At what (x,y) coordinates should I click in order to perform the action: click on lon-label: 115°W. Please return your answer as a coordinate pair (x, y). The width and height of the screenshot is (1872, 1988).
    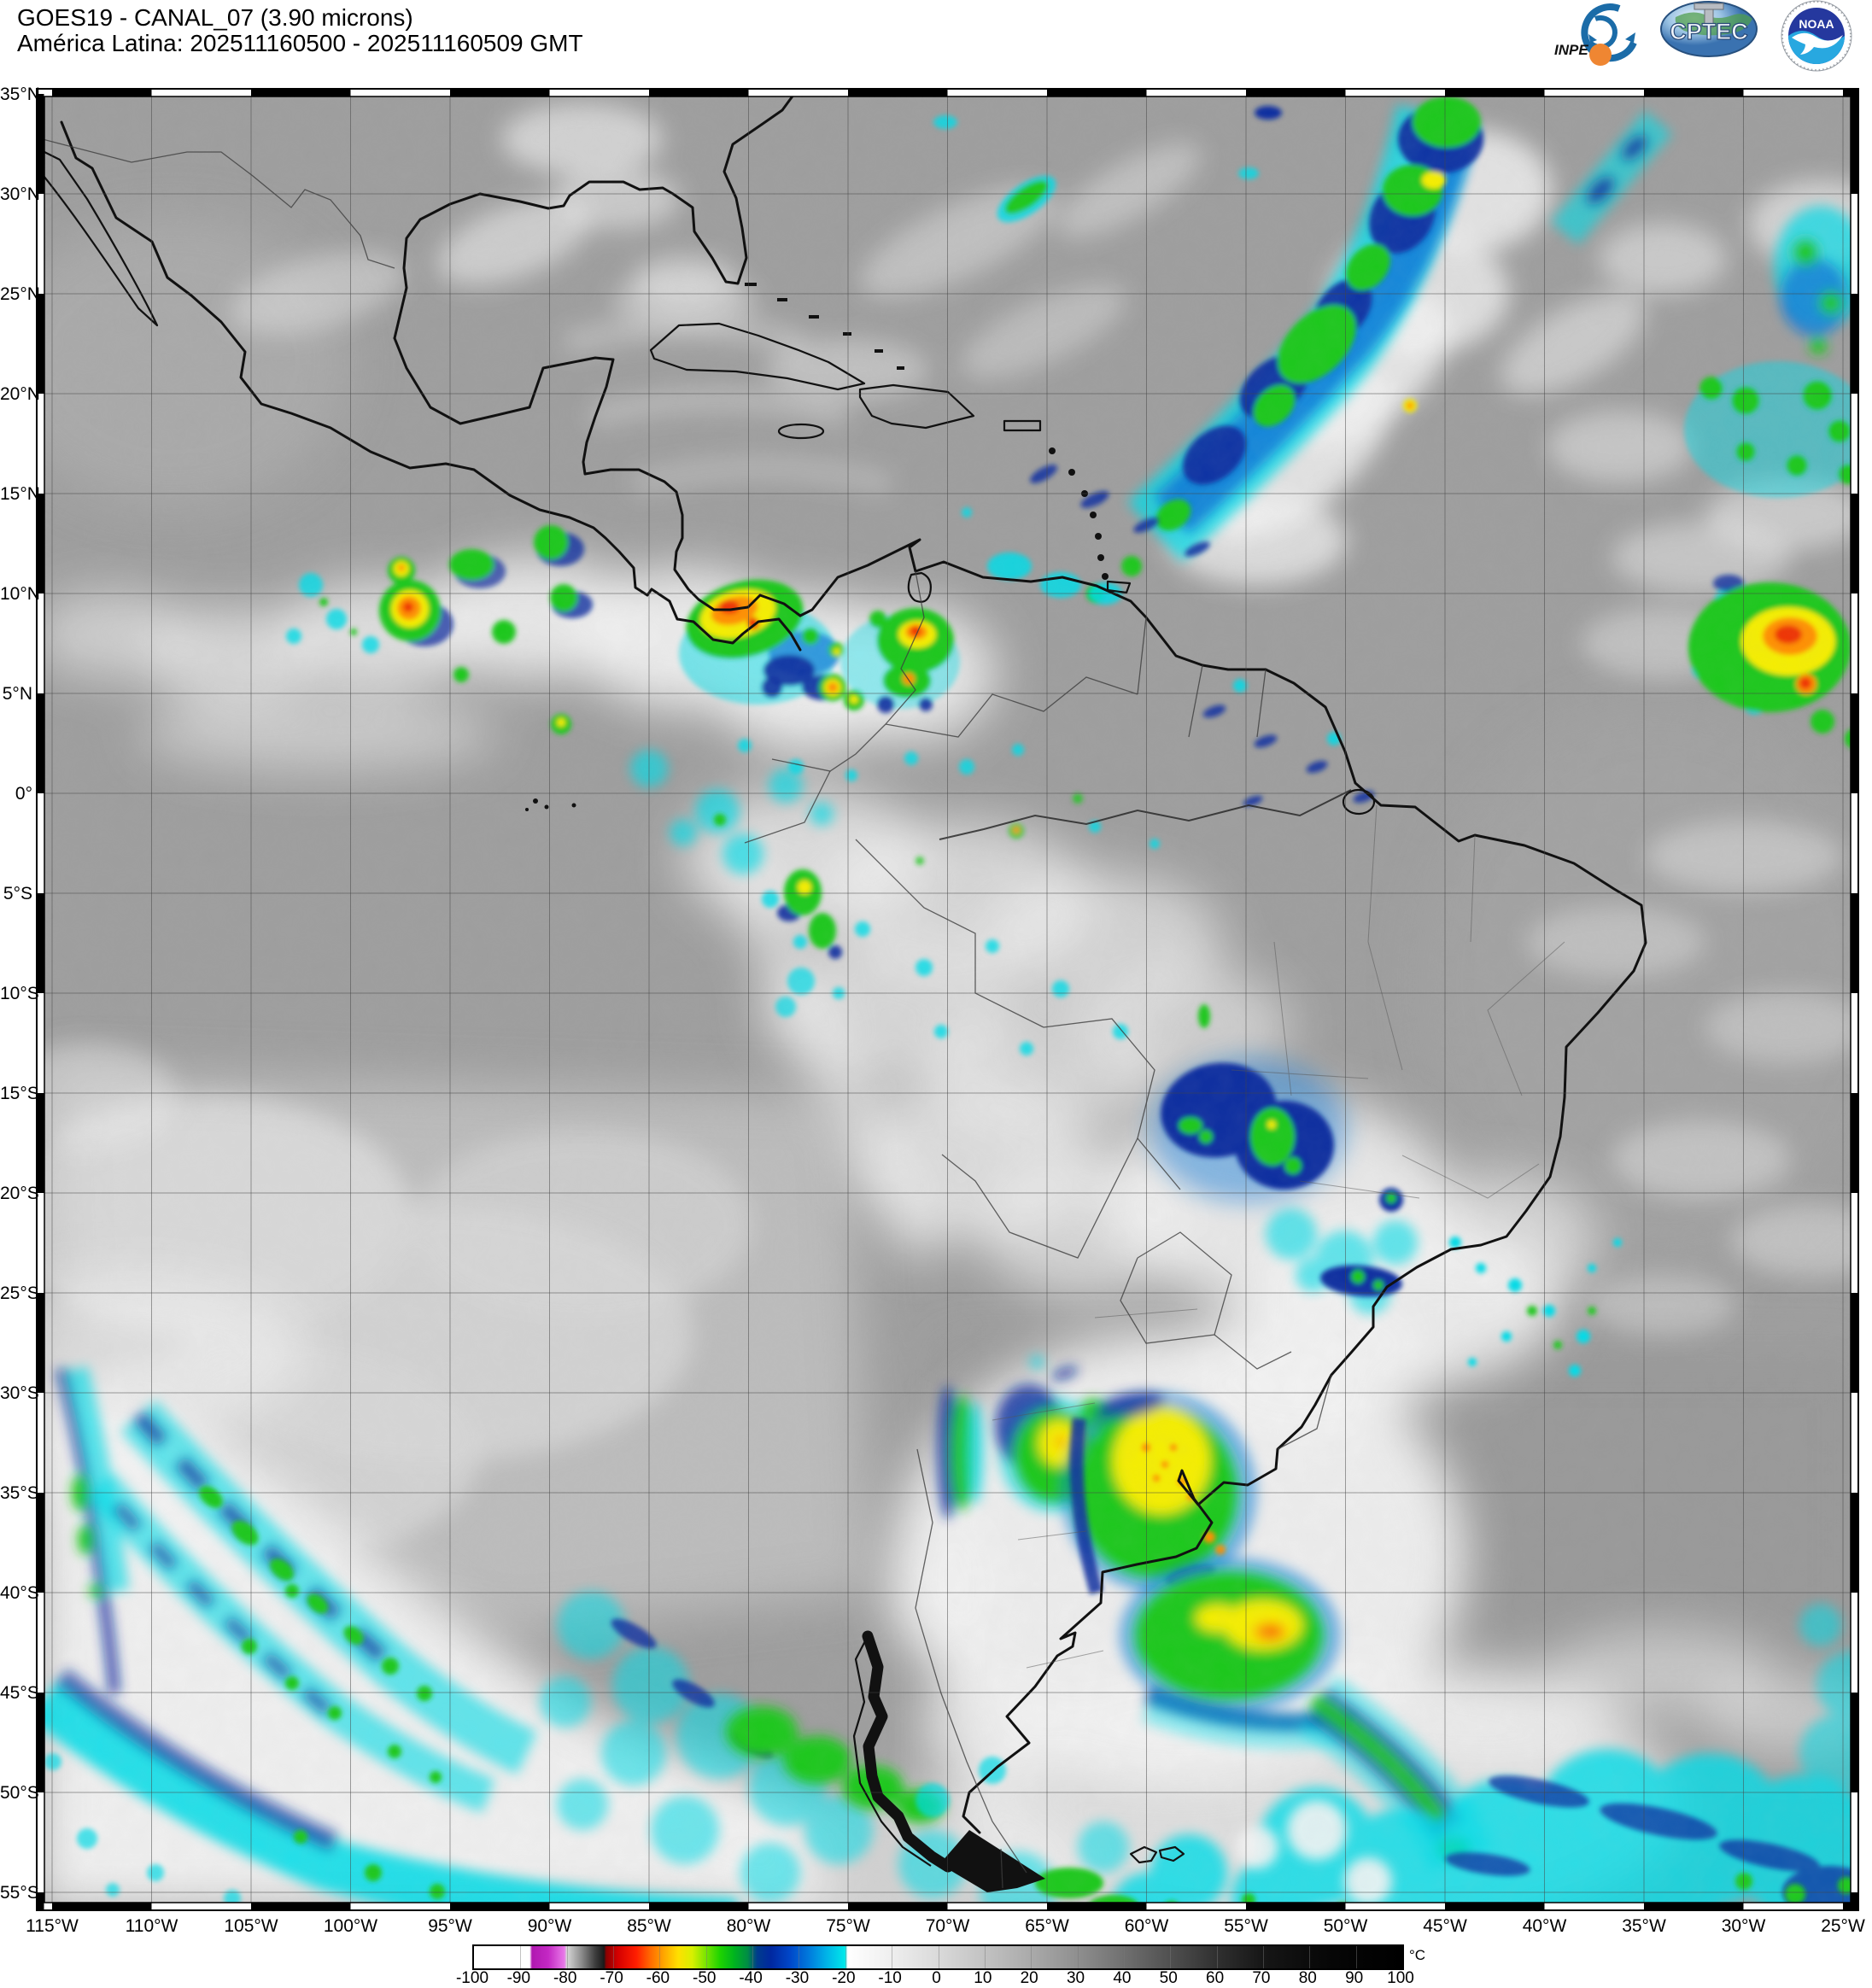
    Looking at the image, I should click on (52, 1926).